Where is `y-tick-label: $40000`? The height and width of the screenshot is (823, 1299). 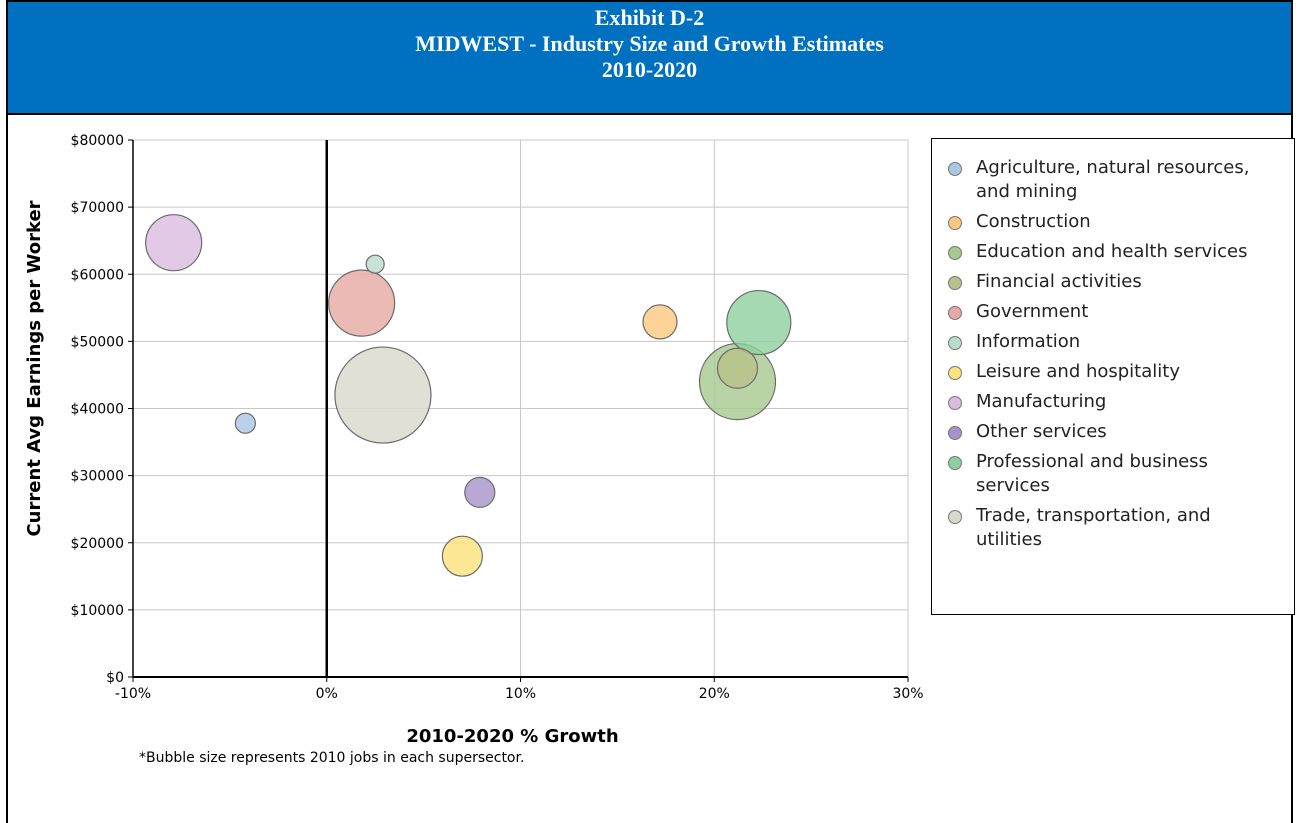
y-tick-label: $40000 is located at coordinates (97, 410).